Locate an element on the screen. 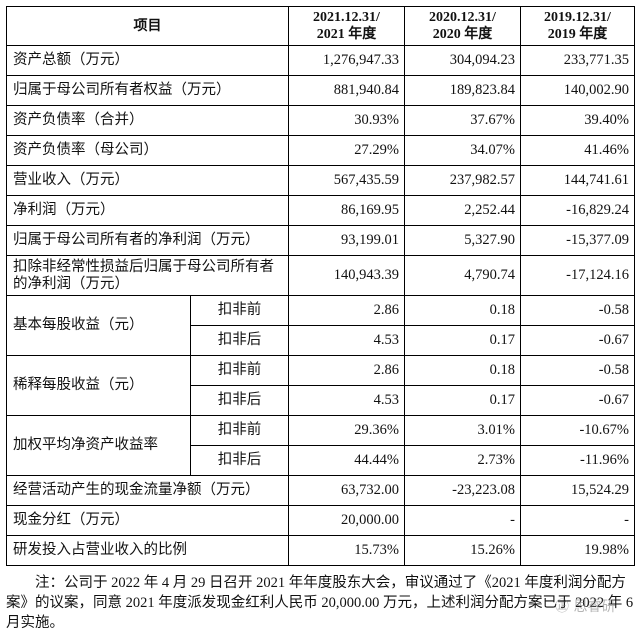 This screenshot has width=640, height=634. cell-2021: 93,199.01 is located at coordinates (346, 240).